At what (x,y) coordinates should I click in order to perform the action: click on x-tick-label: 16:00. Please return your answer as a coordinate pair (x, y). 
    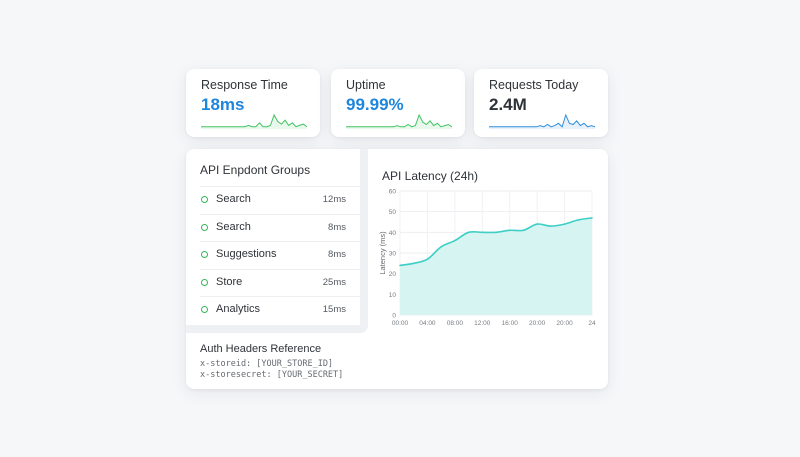
    Looking at the image, I should click on (510, 323).